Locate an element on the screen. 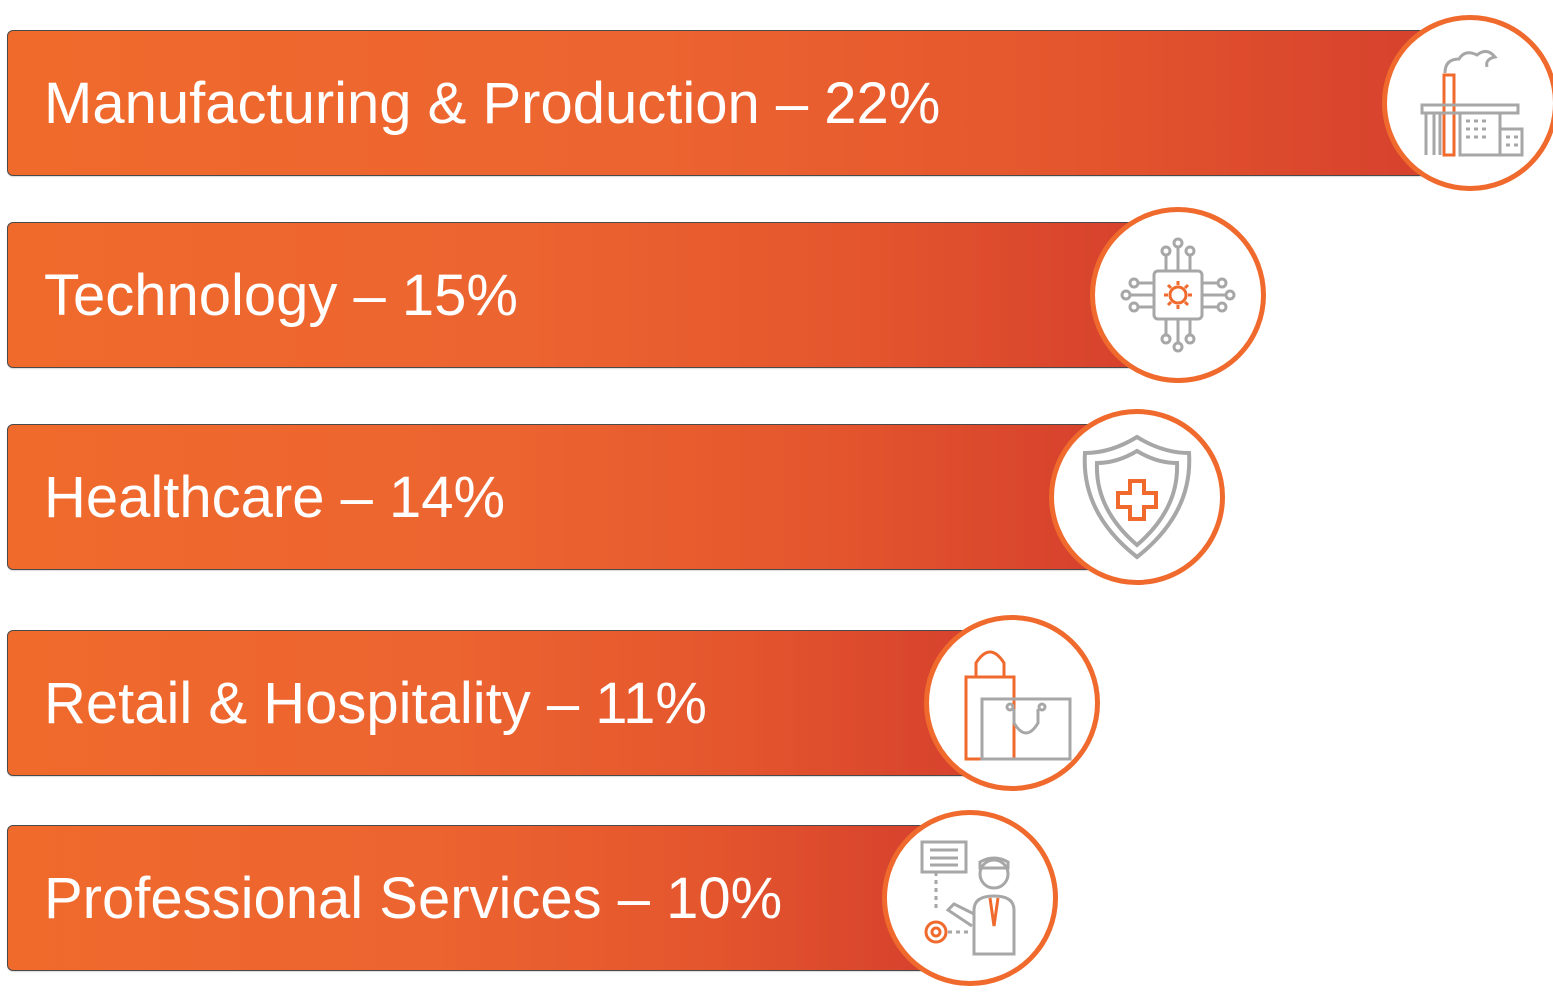  bar-label-retail: Retail & Hospitality – 11% is located at coordinates (376, 703).